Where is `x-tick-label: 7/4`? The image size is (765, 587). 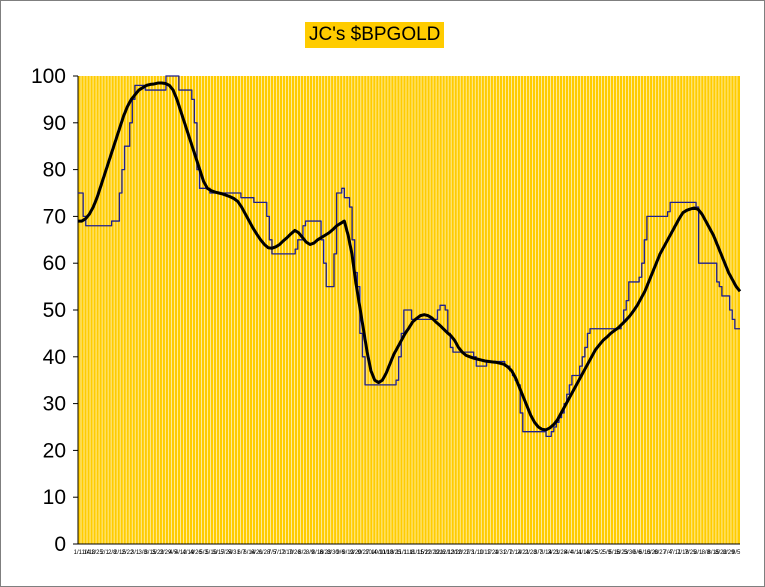
x-tick-label: 7/4 is located at coordinates (668, 553).